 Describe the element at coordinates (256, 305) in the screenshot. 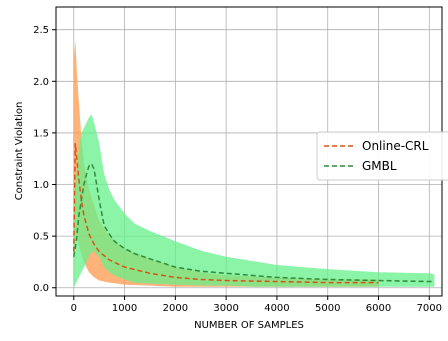

I see `x-axis-ticks: 0 1000 2000 3000 4000 5000 6000 7000` at that location.